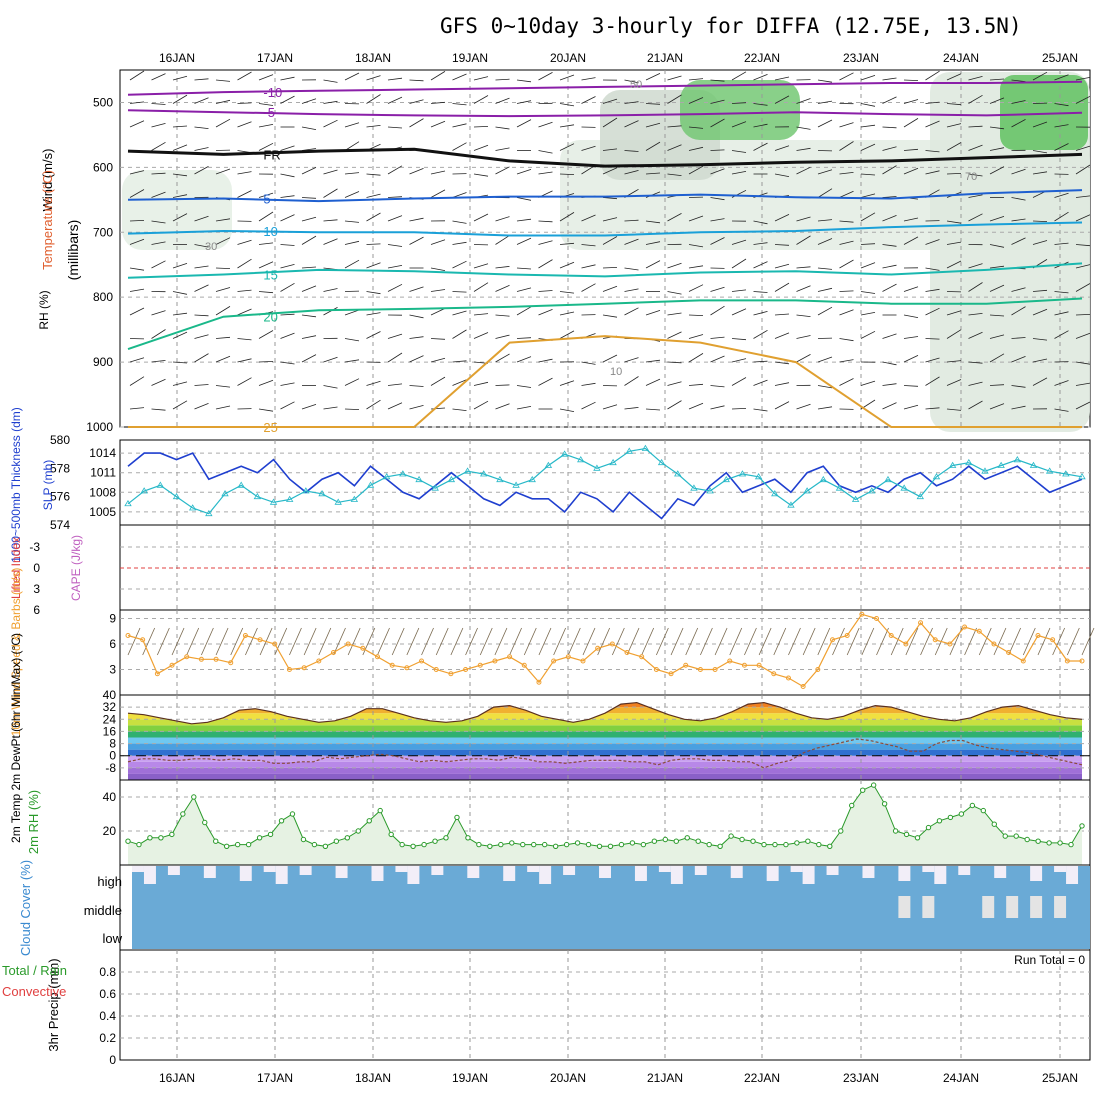  What do you see at coordinates (861, 1078) in the screenshot?
I see `date-label-bottom: 23JAN` at bounding box center [861, 1078].